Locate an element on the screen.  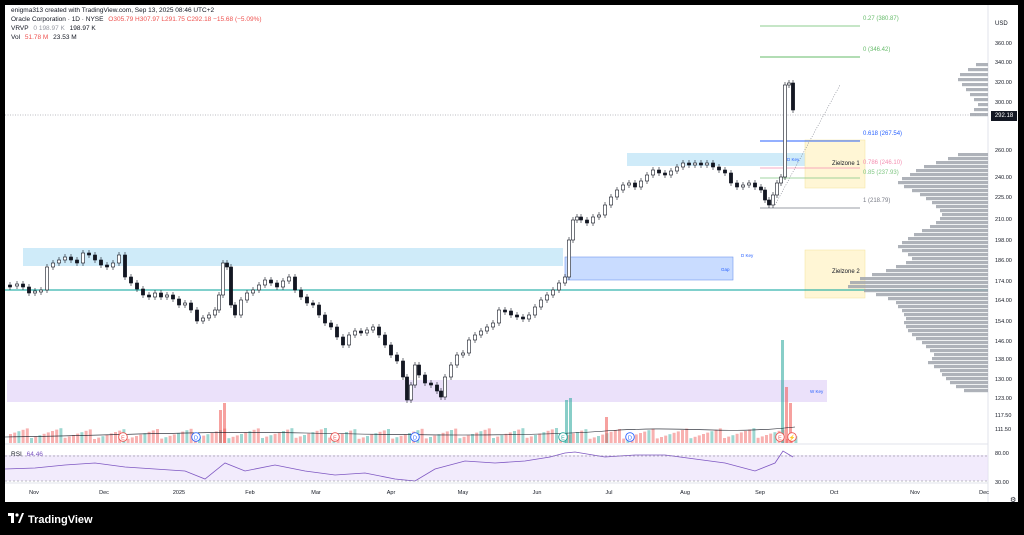
zone-label-d-key-upper: D Key is located at coordinates (793, 159).